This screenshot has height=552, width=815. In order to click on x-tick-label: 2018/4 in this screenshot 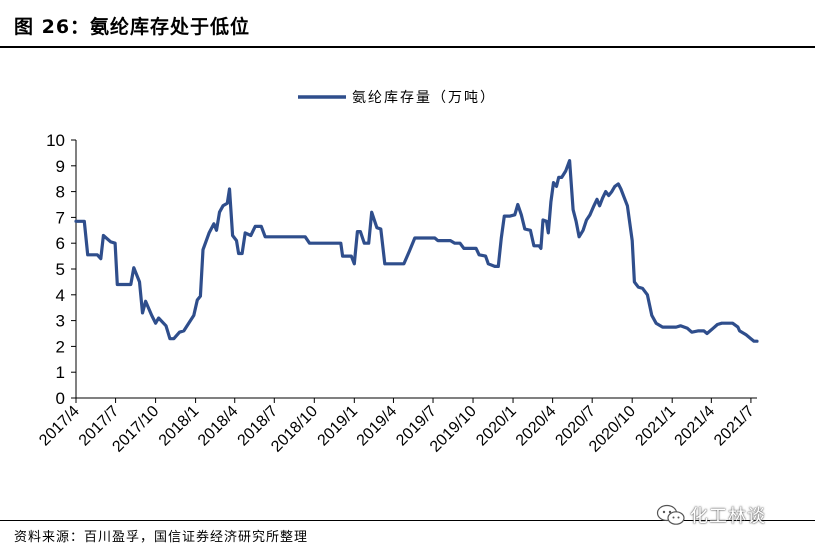, I will do `click(218, 426)`.